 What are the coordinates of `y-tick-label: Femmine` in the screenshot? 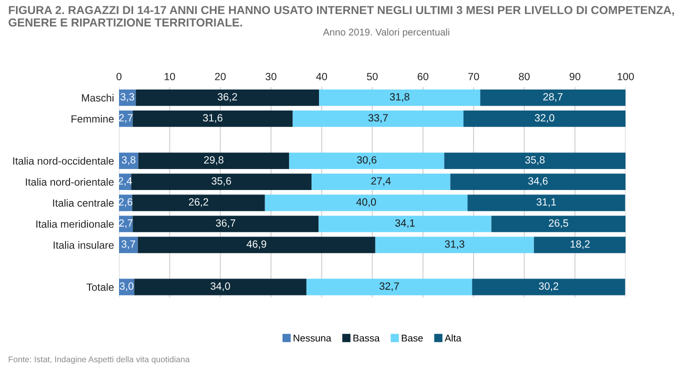 It's located at (93, 118).